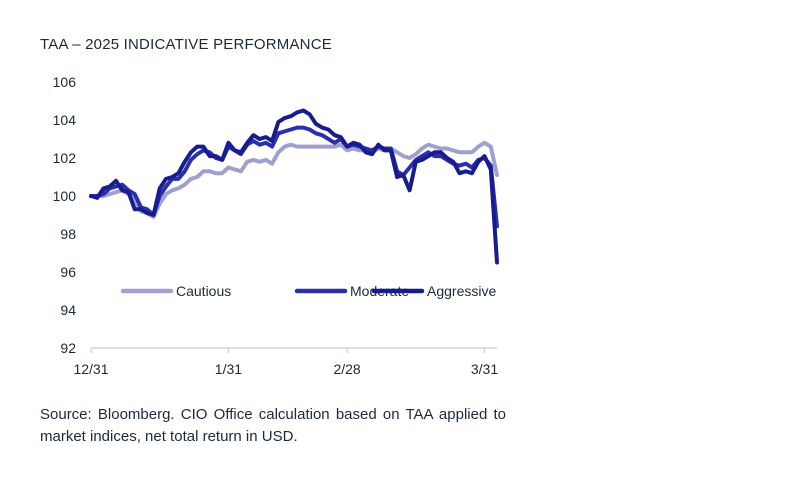 This screenshot has height=500, width=800. What do you see at coordinates (484, 369) in the screenshot?
I see `x-tick-label: 3/31` at bounding box center [484, 369].